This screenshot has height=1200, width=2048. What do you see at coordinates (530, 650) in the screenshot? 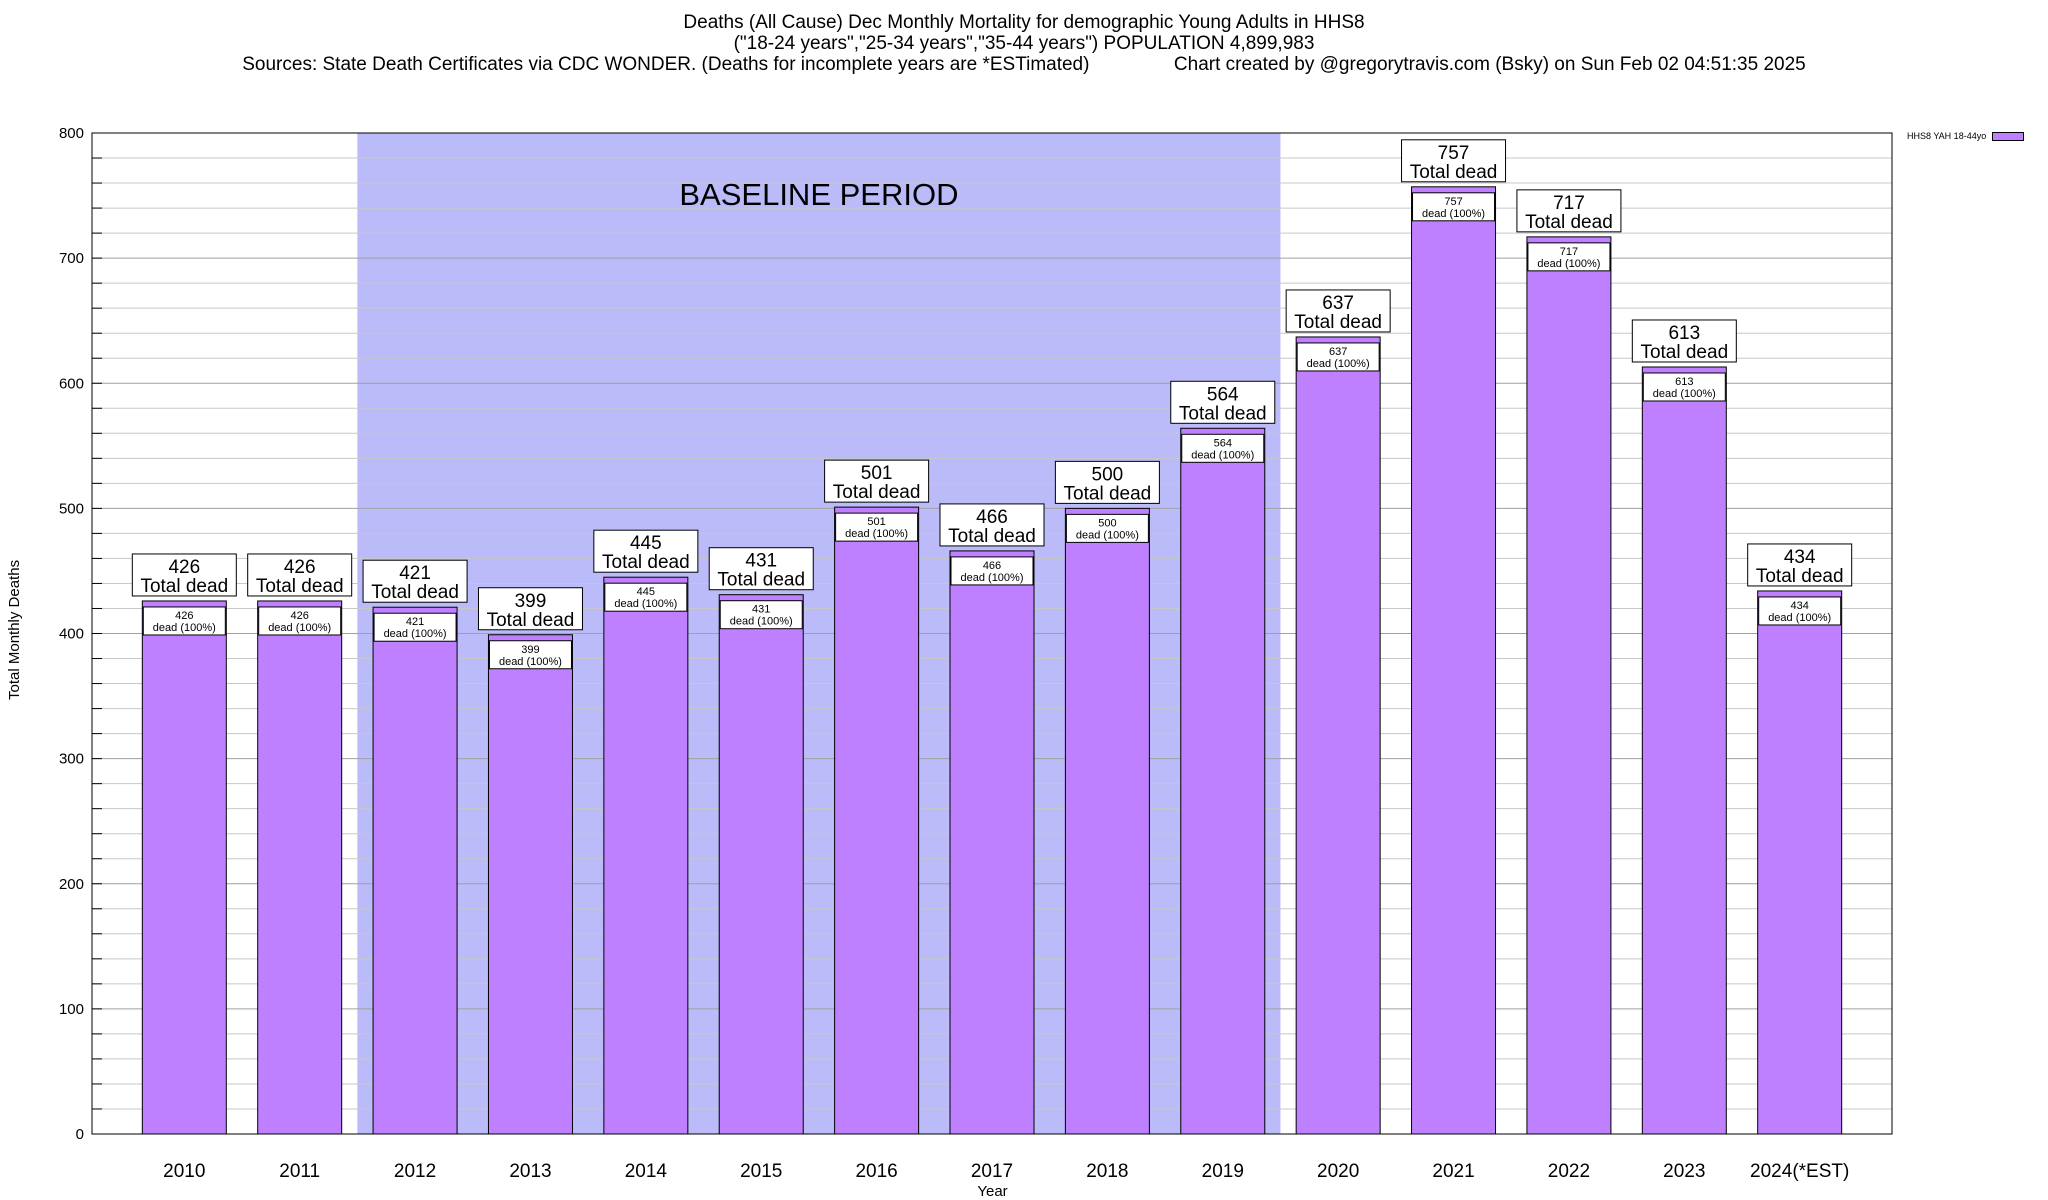
I see `bar-inner-value: 399` at bounding box center [530, 650].